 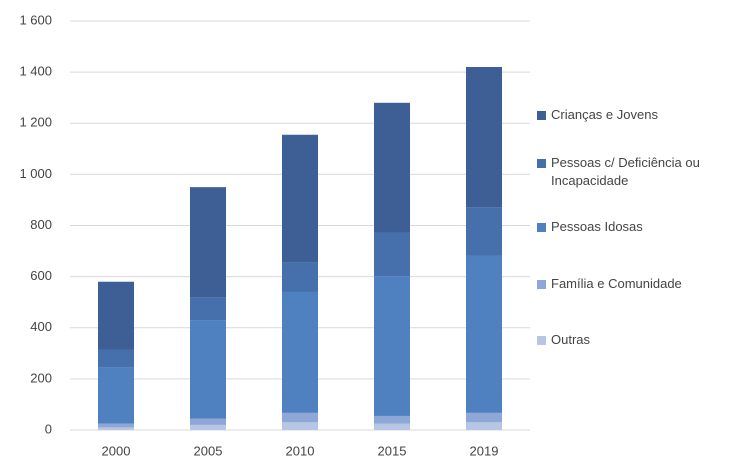 What do you see at coordinates (300, 450) in the screenshot?
I see `x-tick-label: 2010` at bounding box center [300, 450].